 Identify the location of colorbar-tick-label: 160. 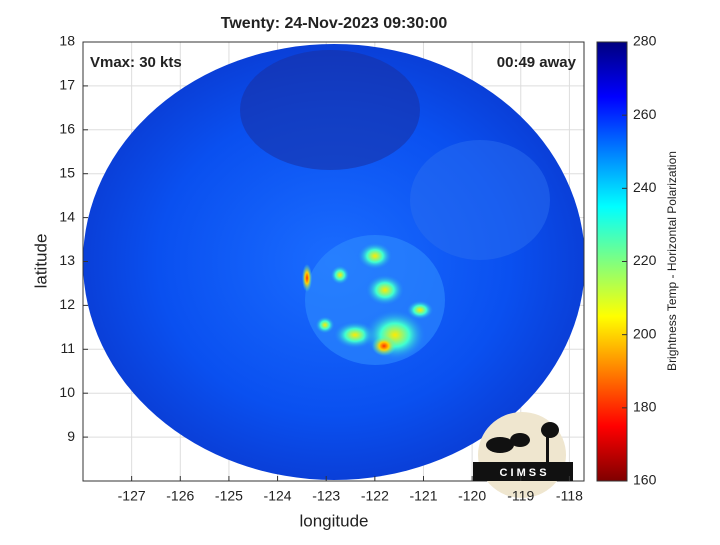
(645, 480).